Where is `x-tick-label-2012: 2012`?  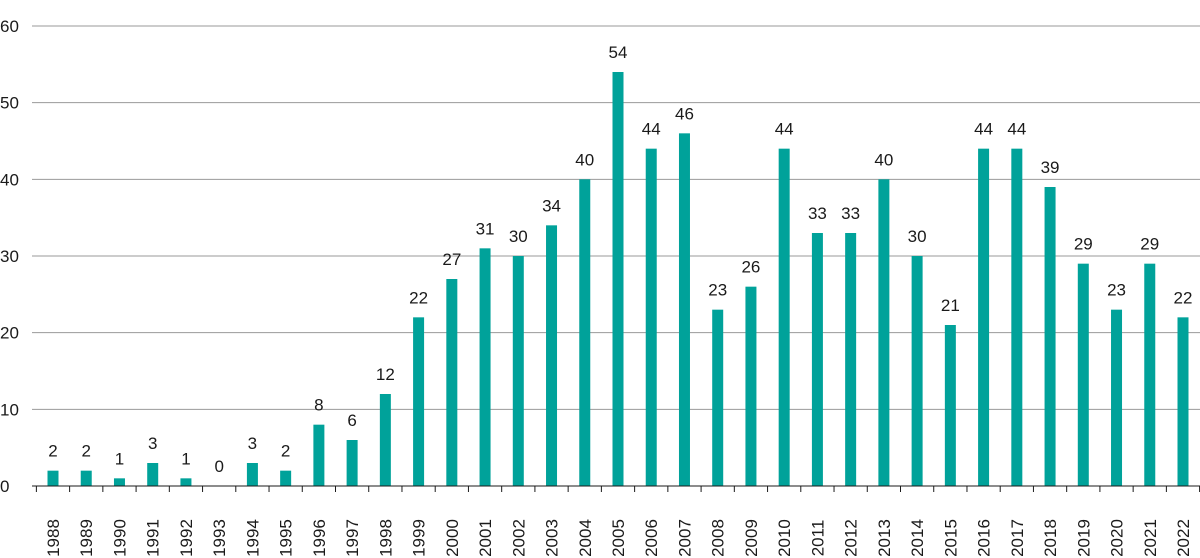 x-tick-label-2012: 2012 is located at coordinates (851, 538).